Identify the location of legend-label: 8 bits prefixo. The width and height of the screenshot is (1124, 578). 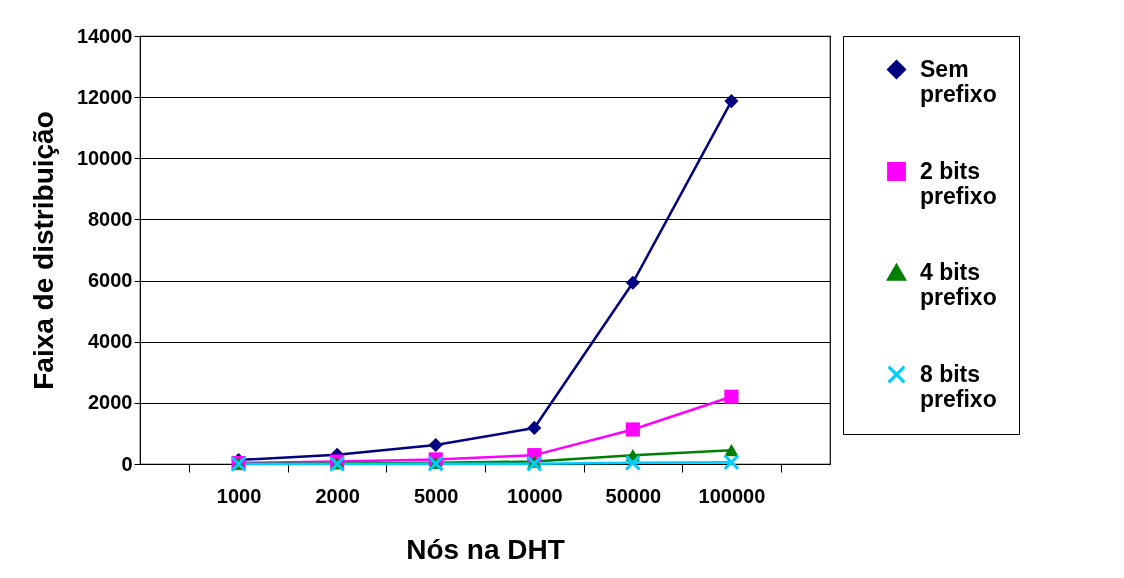
(958, 386).